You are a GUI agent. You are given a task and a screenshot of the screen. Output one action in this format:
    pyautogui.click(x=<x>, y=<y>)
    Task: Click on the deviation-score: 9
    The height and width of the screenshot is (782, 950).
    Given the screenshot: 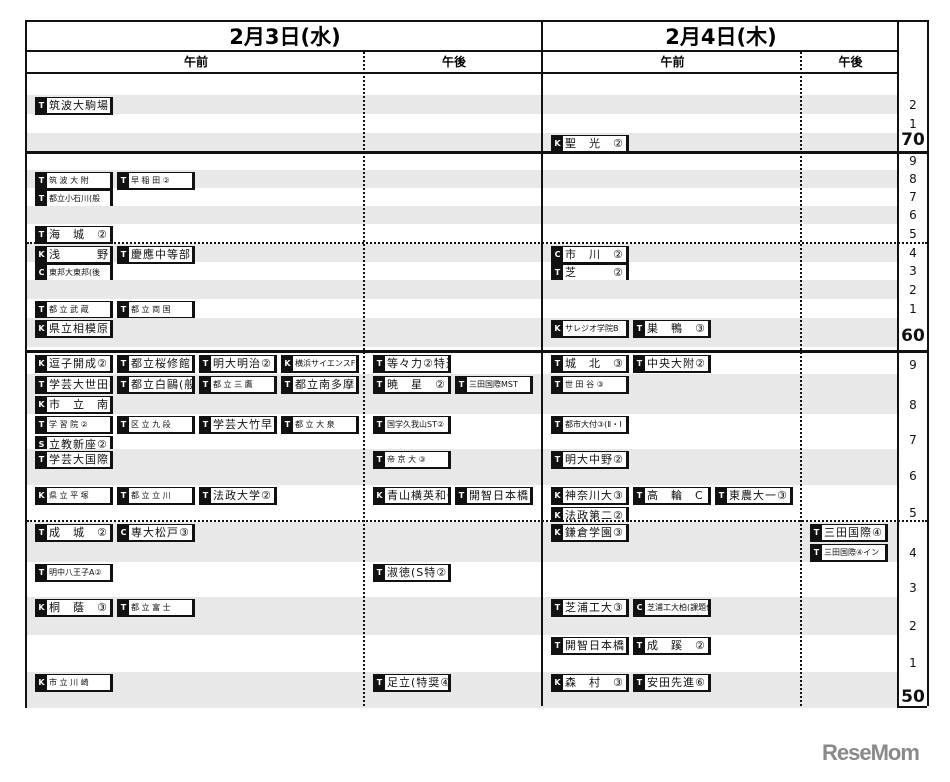 What is the action you would take?
    pyautogui.click(x=913, y=161)
    